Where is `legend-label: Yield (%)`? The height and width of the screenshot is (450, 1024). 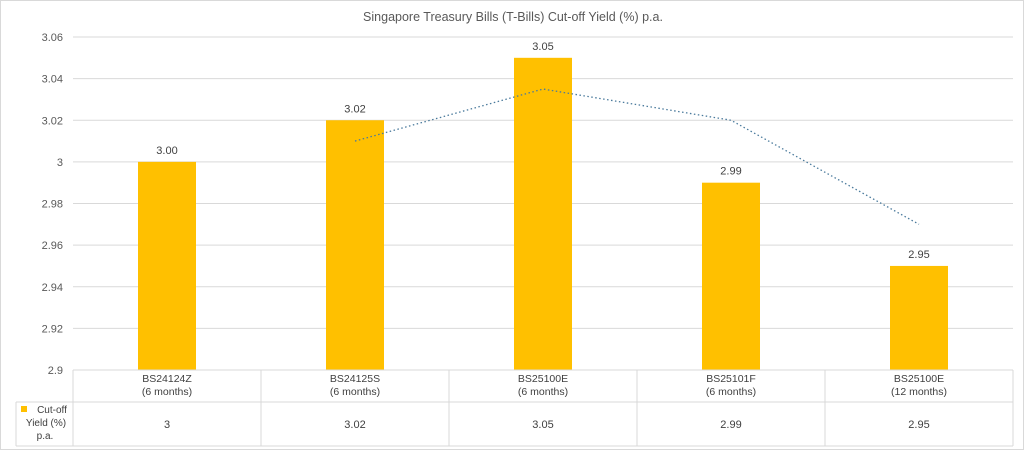 legend-label: Yield (%) is located at coordinates (46, 423).